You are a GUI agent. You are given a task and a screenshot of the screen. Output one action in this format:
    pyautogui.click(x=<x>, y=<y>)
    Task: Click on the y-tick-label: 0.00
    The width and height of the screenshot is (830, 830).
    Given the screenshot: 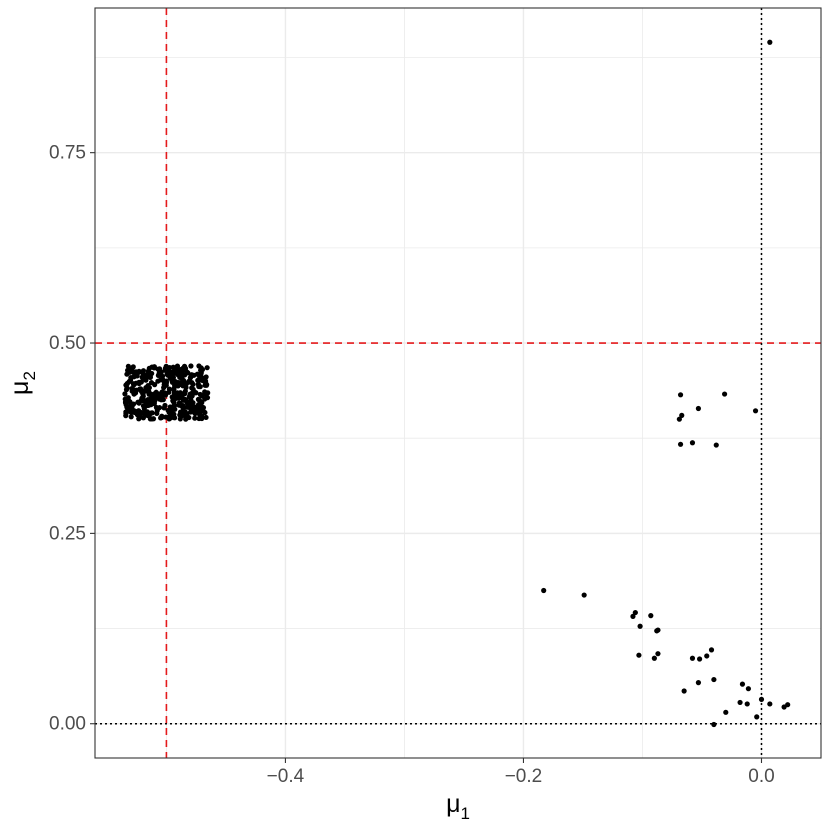 What is the action you would take?
    pyautogui.click(x=67, y=724)
    